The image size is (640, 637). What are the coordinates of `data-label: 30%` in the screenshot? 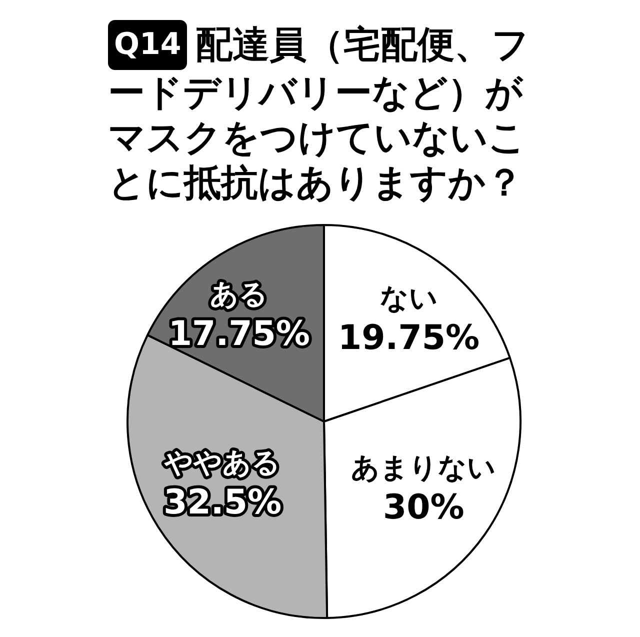 It's located at (423, 507).